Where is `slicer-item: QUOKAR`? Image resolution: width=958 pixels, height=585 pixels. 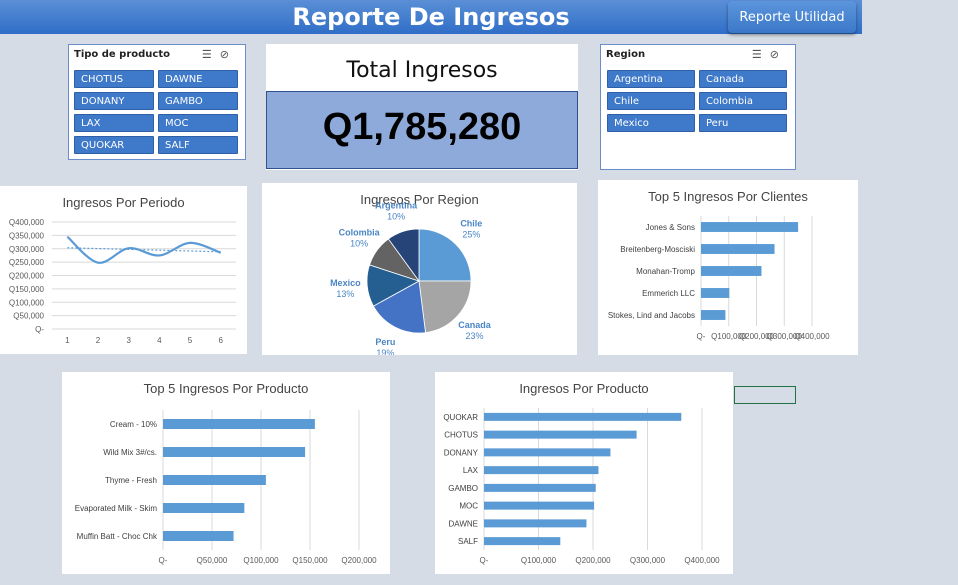
slicer-item: QUOKAR is located at coordinates (114, 145).